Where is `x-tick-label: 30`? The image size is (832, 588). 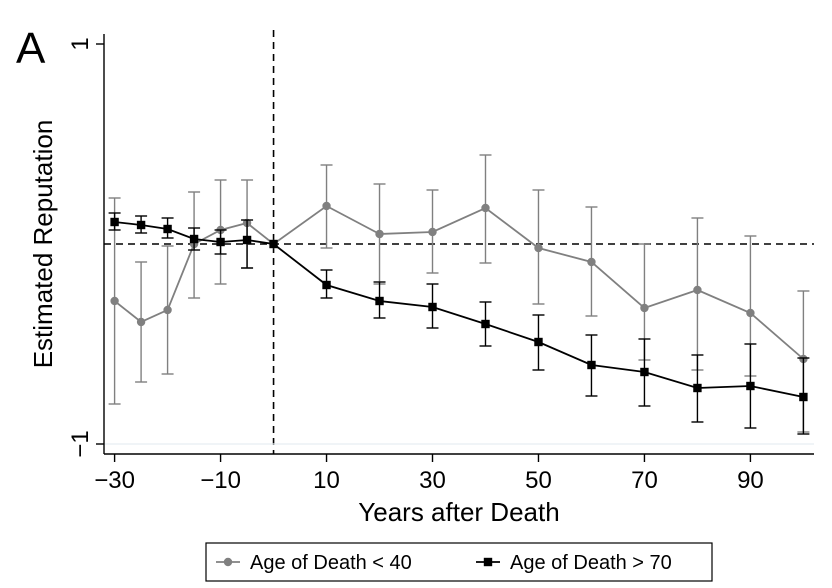 x-tick-label: 30 is located at coordinates (432, 480).